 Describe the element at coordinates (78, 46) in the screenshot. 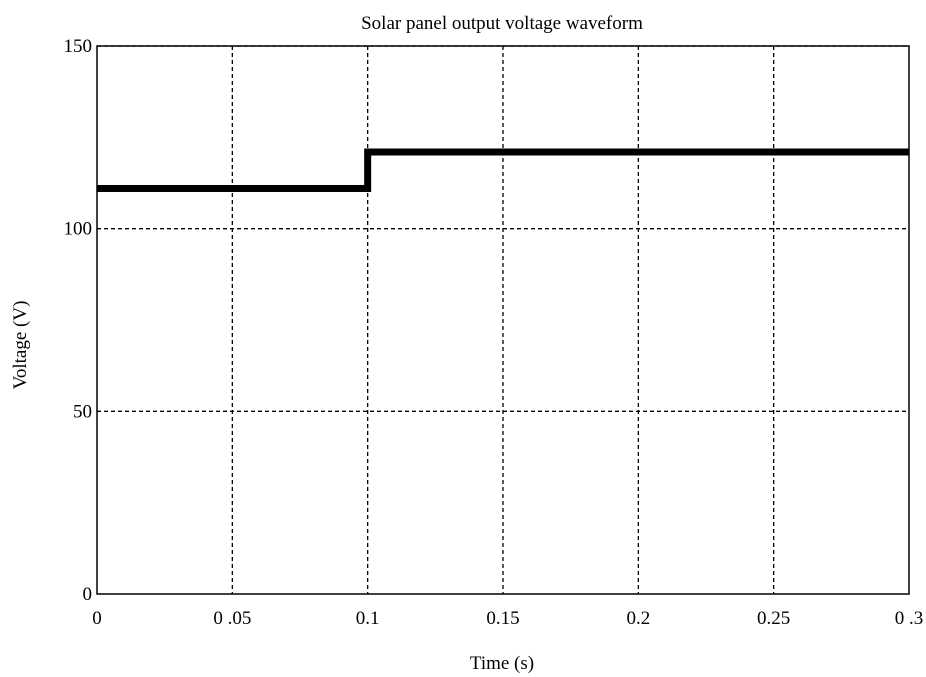

I see `y-tick-label: 150` at that location.